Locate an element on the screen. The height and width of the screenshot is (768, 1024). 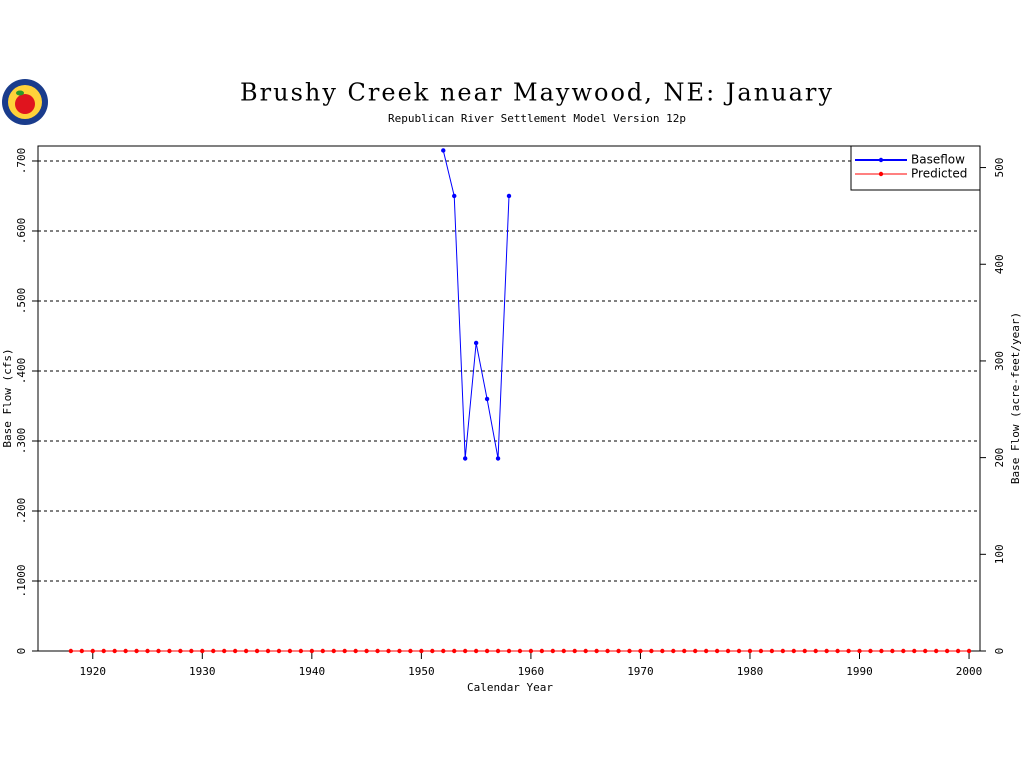
y-tick-label: .500 is located at coordinates (21, 301).